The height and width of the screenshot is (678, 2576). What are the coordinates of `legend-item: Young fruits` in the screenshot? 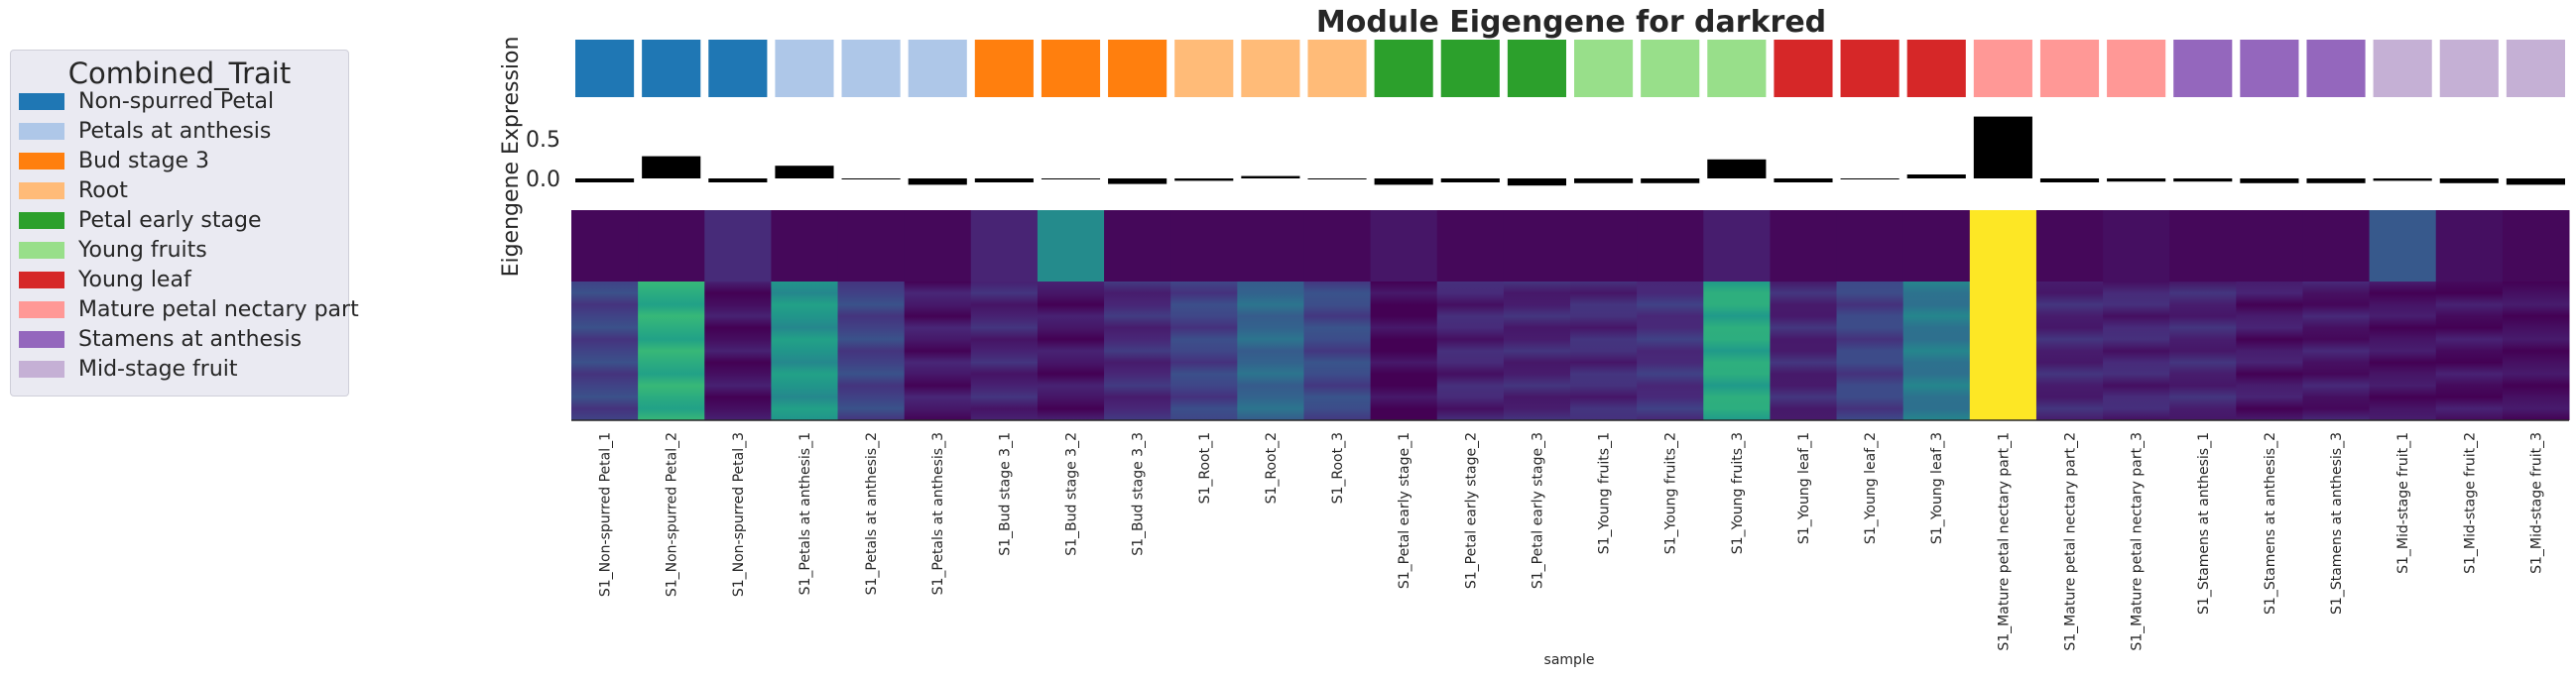 It's located at (113, 250).